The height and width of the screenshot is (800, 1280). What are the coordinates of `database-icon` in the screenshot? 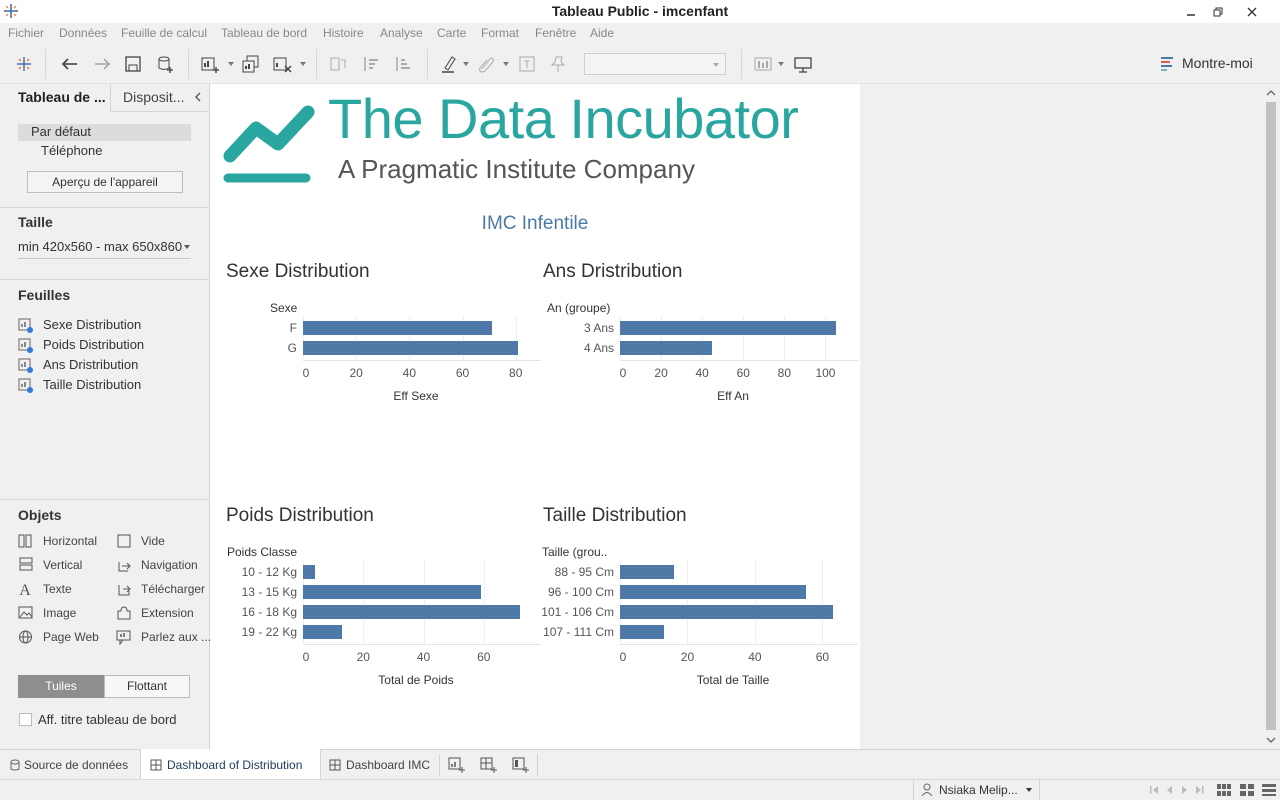 It's located at (15, 765).